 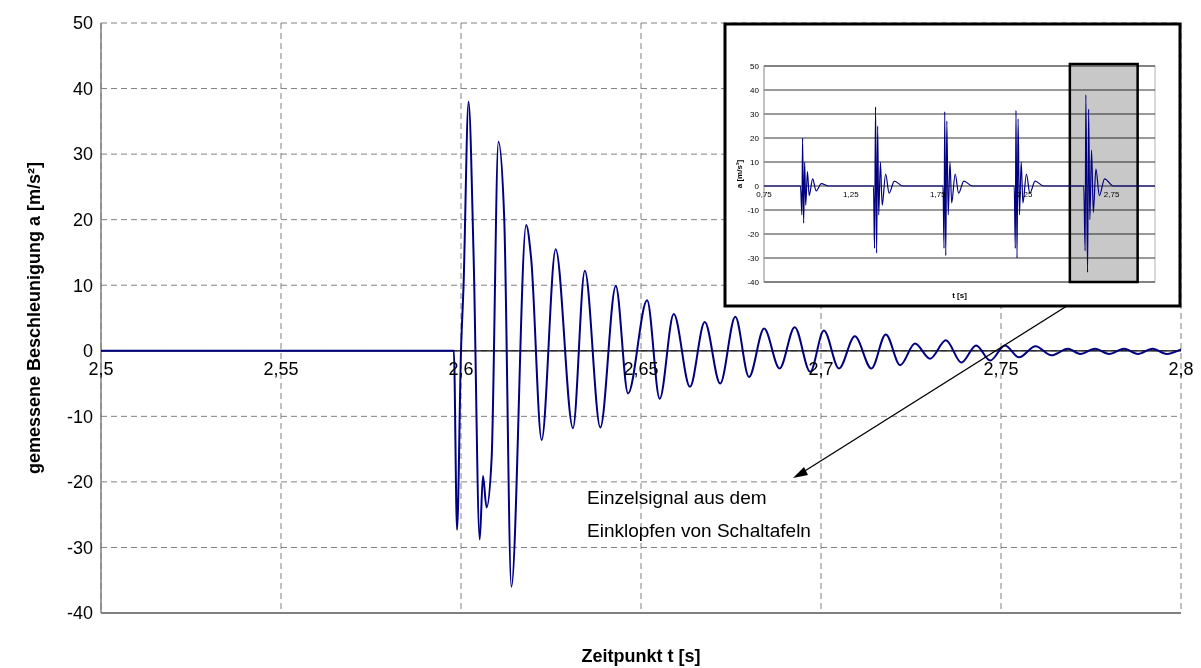 I want to click on x-tick-label: 2,8, so click(x=1181, y=369).